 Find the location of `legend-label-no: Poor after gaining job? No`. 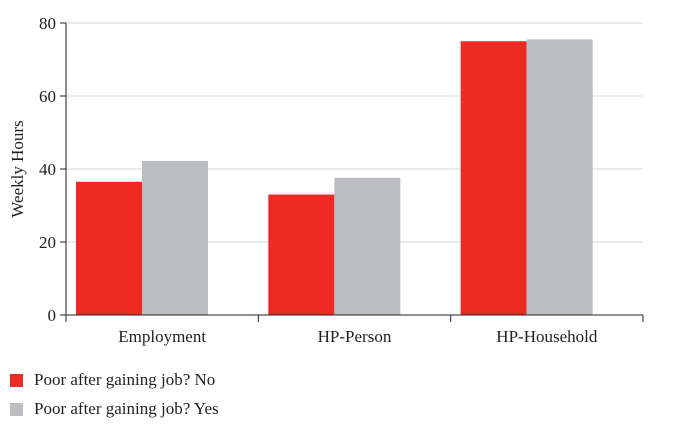

legend-label-no: Poor after gaining job? No is located at coordinates (125, 379).